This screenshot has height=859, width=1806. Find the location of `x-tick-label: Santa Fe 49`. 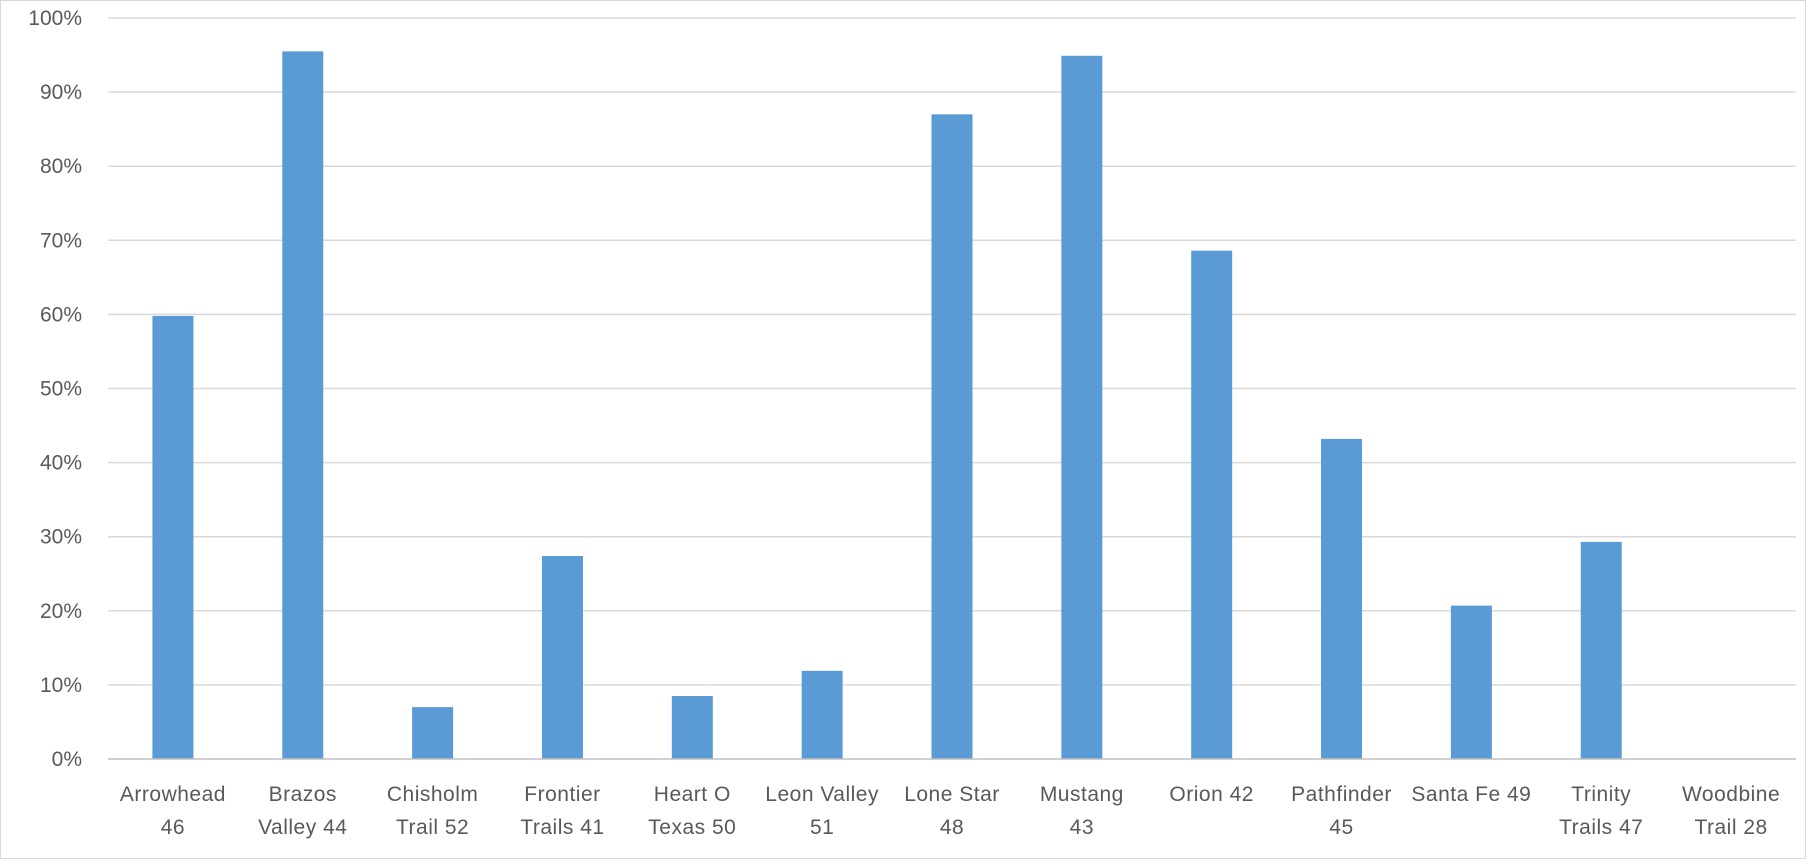

x-tick-label: Santa Fe 49 is located at coordinates (1471, 794).